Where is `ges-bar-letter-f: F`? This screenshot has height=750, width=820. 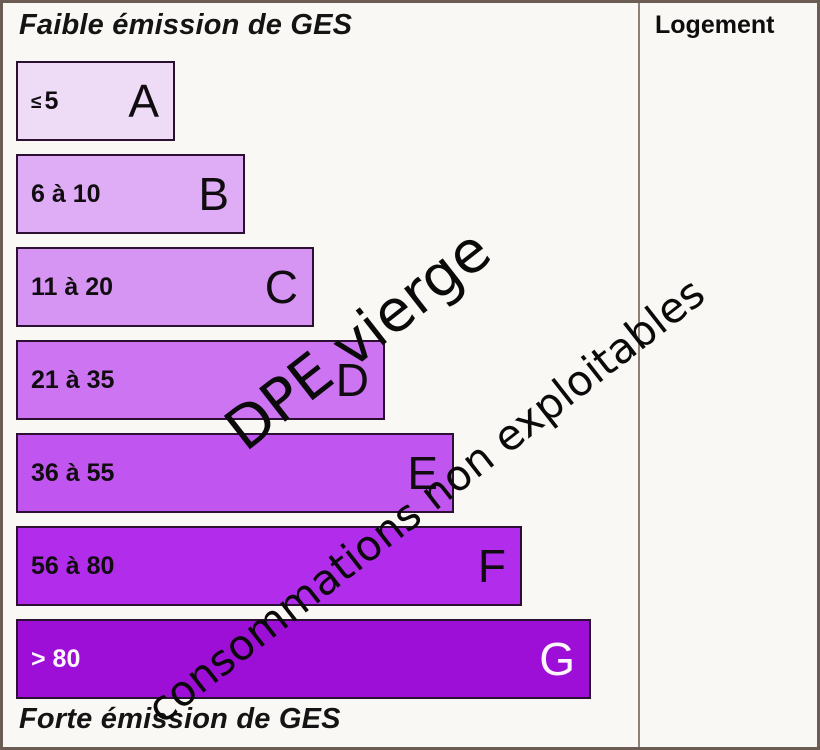 ges-bar-letter-f: F is located at coordinates (491, 566).